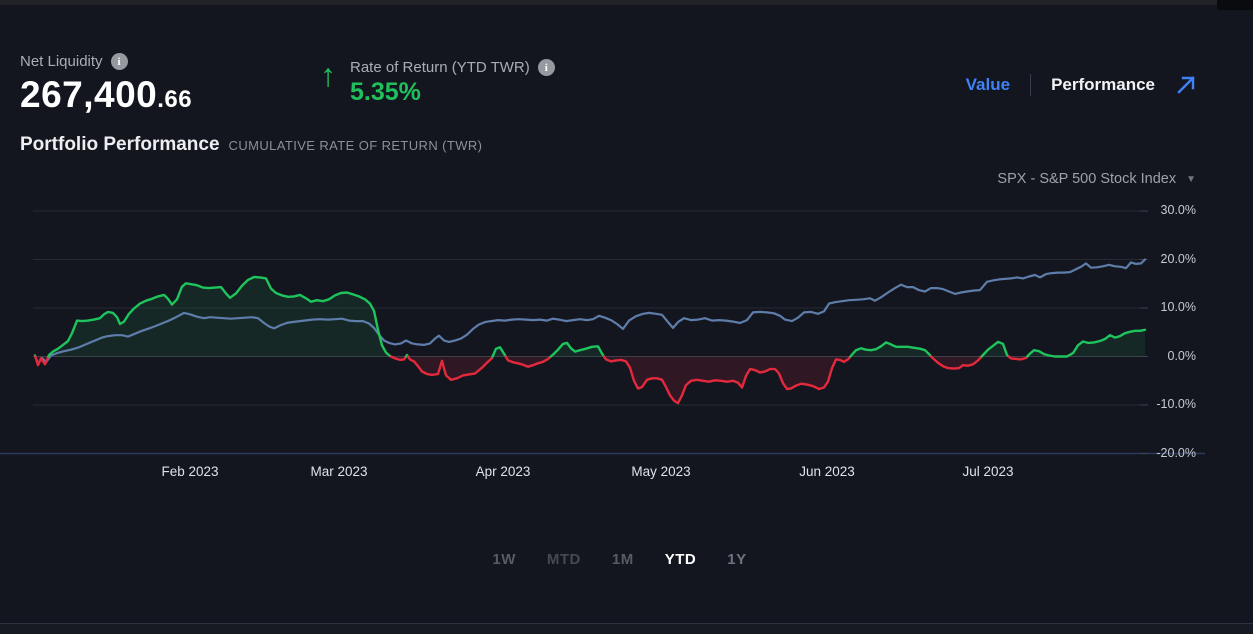 The height and width of the screenshot is (634, 1253). I want to click on range-button-1y: 1Y, so click(737, 559).